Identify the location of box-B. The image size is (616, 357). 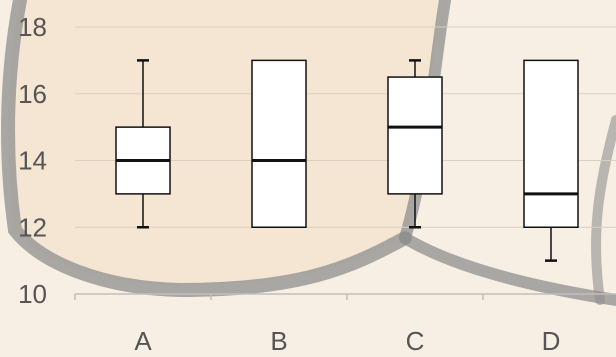
(279, 143).